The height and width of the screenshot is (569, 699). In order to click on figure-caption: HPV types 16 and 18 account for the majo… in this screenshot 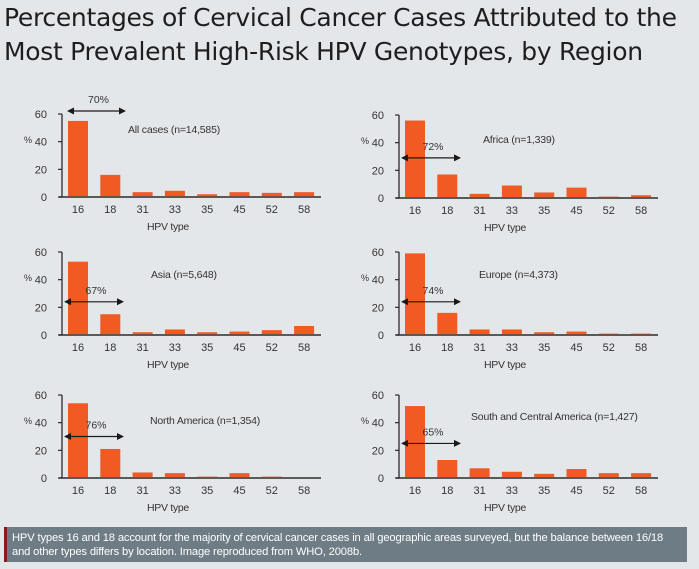, I will do `click(345, 544)`.